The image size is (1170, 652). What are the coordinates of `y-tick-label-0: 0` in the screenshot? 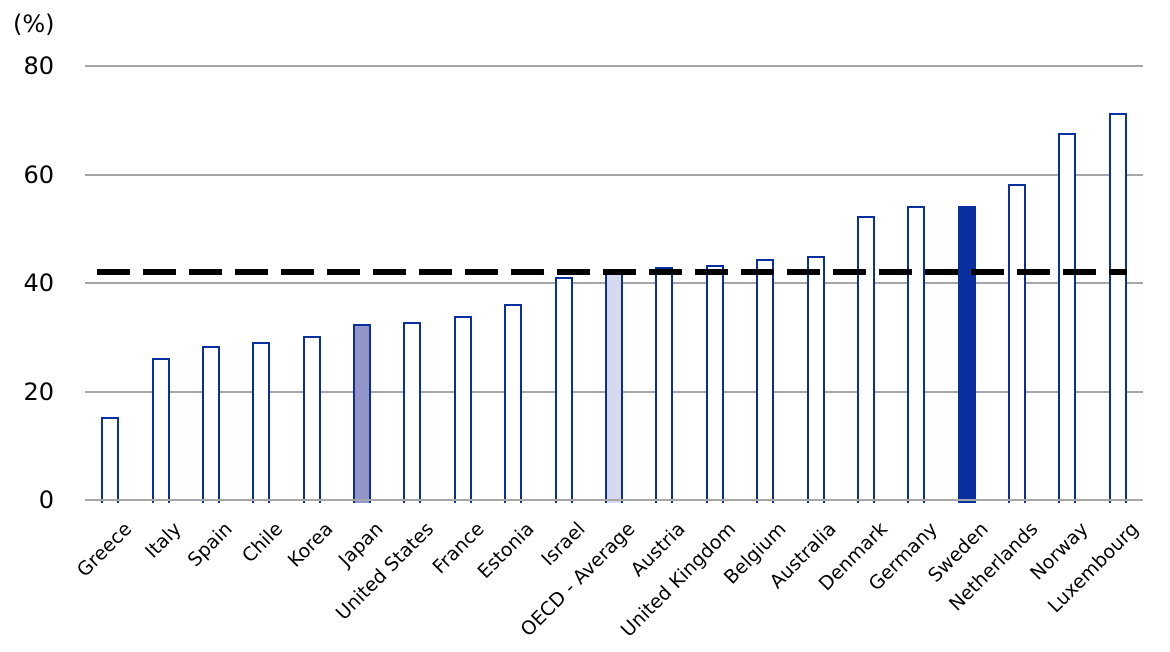 It's located at (46, 500).